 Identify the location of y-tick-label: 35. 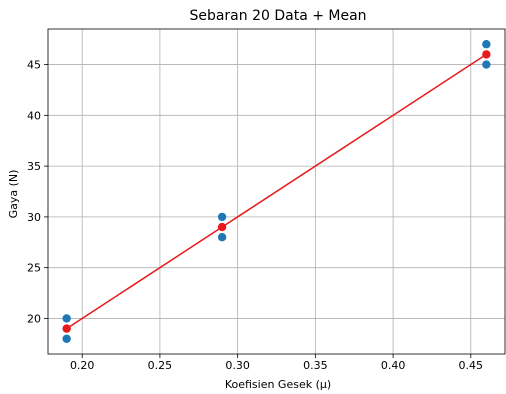
(34, 166).